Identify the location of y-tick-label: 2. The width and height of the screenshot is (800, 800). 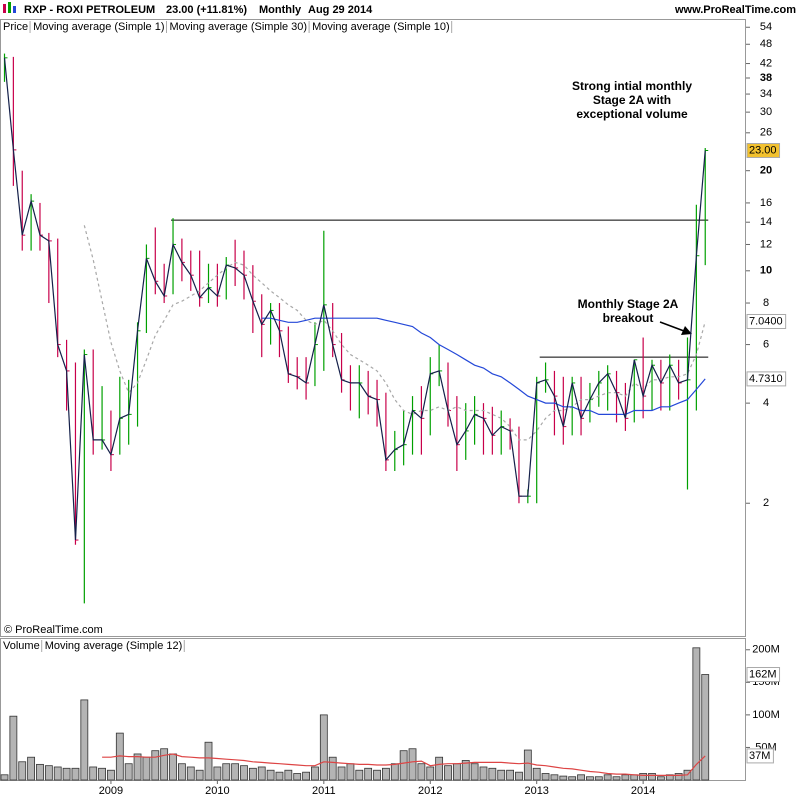
(766, 503).